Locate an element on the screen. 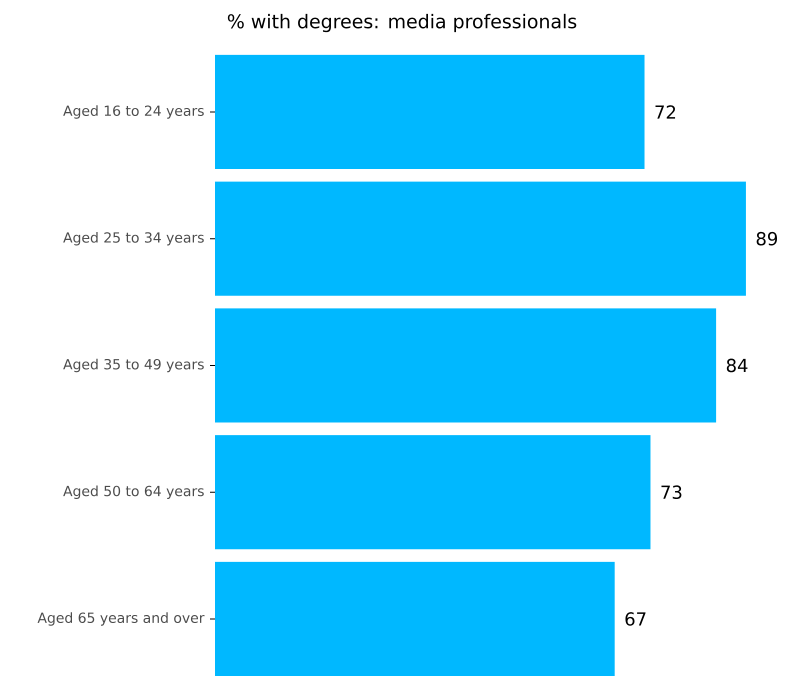 This screenshot has width=804, height=676. chart-title: % with degrees: media professionals is located at coordinates (402, 23).